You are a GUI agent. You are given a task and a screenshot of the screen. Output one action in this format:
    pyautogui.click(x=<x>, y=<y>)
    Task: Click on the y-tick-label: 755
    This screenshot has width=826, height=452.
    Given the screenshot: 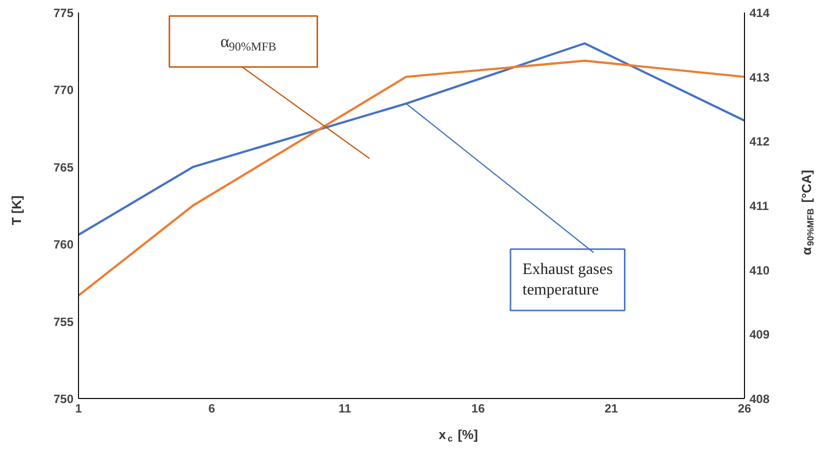 What is the action you would take?
    pyautogui.click(x=63, y=321)
    